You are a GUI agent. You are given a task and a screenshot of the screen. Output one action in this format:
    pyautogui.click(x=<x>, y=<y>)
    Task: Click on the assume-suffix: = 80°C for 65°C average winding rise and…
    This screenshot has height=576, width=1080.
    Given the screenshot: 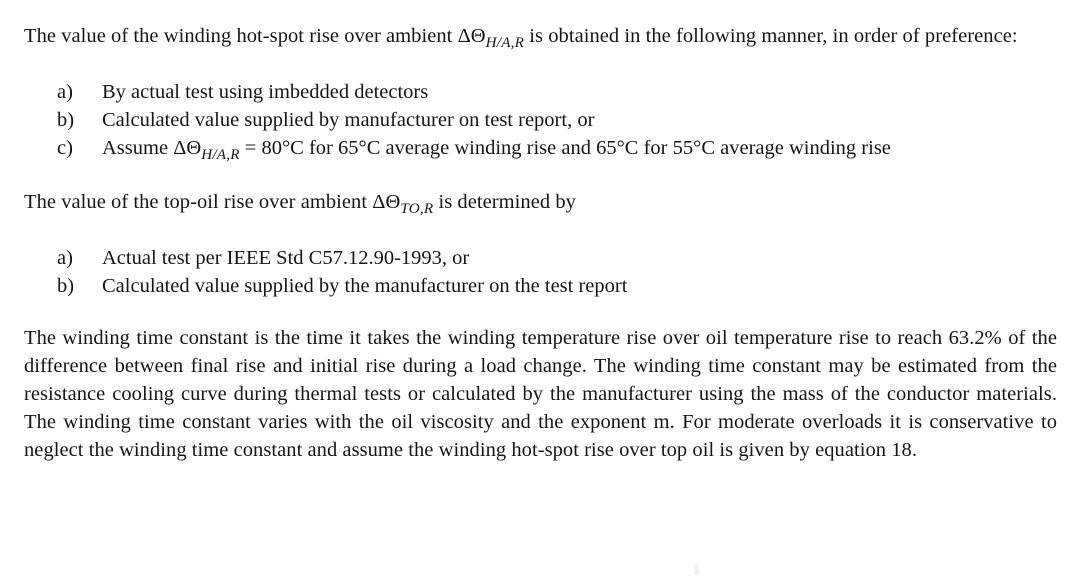 What is the action you would take?
    pyautogui.click(x=565, y=148)
    